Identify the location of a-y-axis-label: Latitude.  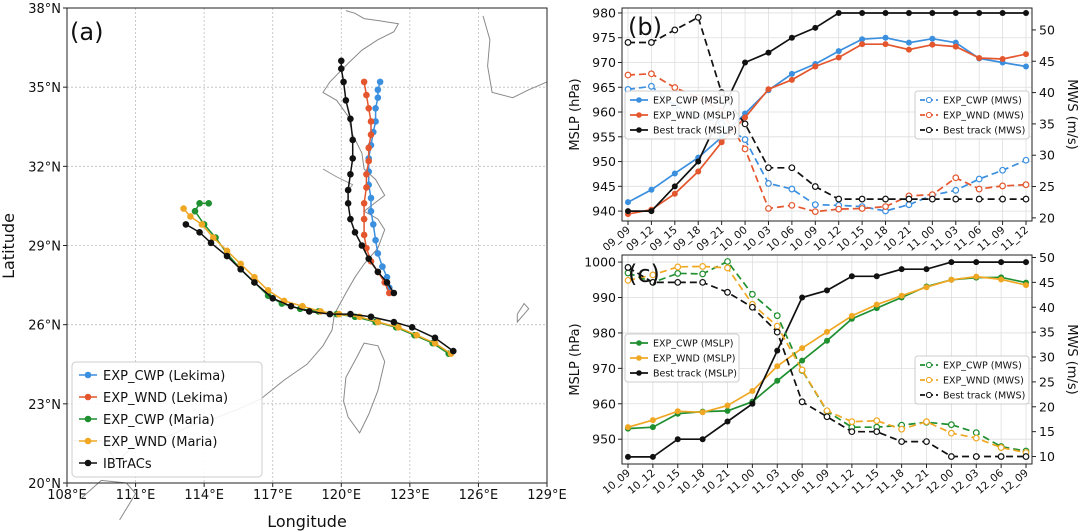
(9, 246).